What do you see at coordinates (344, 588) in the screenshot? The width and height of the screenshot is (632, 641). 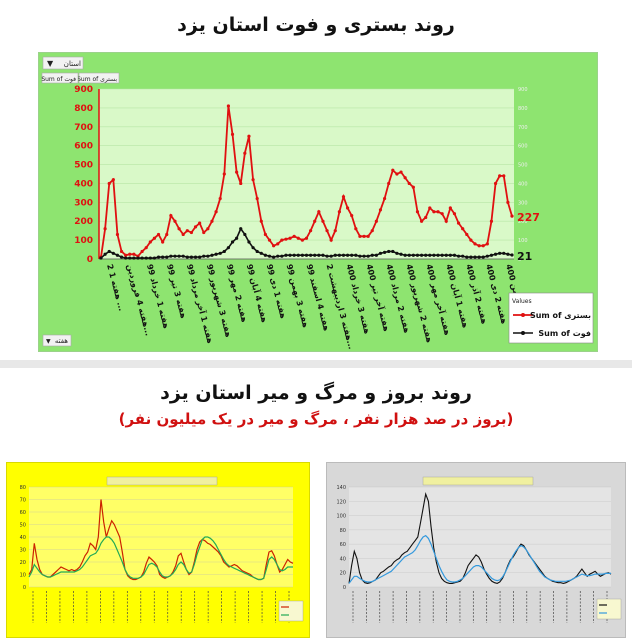 I see `y-tick-label: 0` at bounding box center [344, 588].